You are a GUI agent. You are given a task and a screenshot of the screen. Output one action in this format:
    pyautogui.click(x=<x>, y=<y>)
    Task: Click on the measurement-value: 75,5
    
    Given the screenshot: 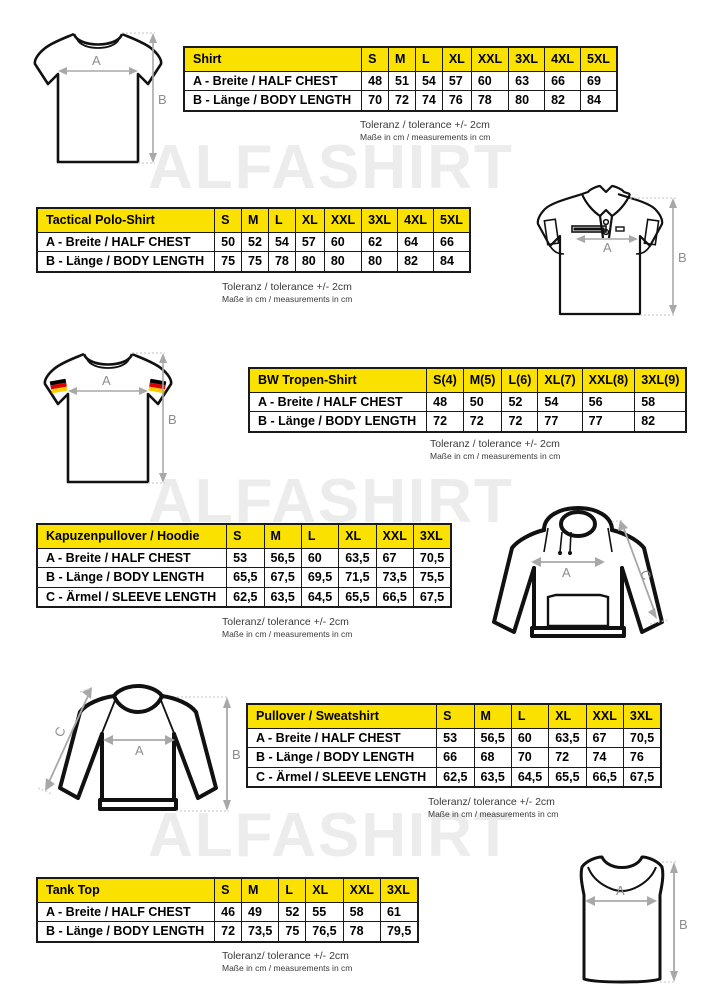 What is the action you would take?
    pyautogui.click(x=432, y=577)
    